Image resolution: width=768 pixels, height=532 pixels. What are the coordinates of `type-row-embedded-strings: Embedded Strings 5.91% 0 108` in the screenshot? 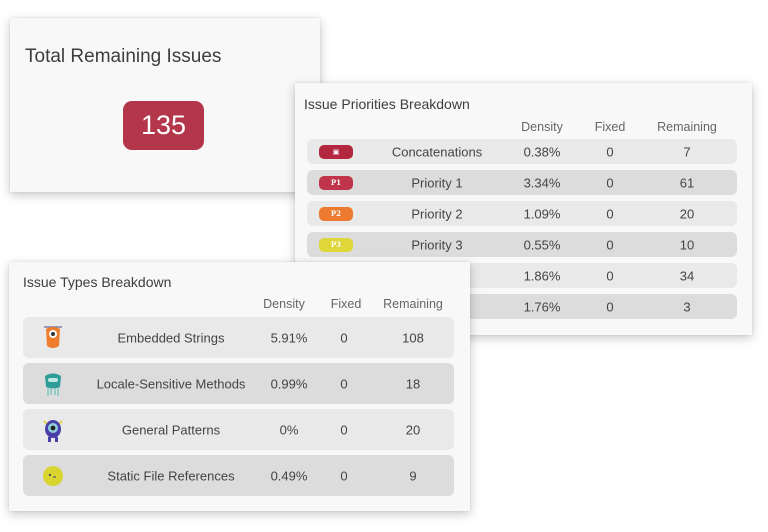 It's located at (238, 337).